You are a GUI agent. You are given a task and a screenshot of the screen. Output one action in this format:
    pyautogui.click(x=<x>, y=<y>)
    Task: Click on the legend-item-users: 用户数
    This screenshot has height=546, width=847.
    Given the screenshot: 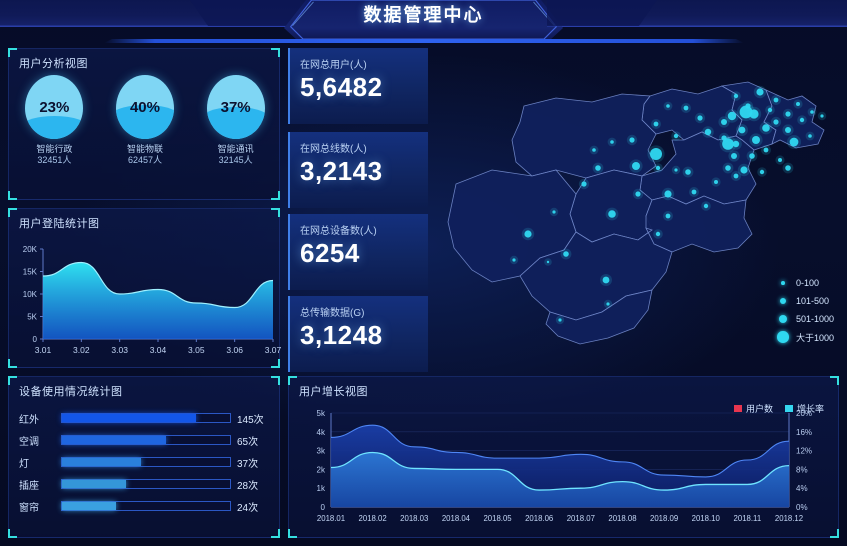 What is the action you would take?
    pyautogui.click(x=753, y=408)
    